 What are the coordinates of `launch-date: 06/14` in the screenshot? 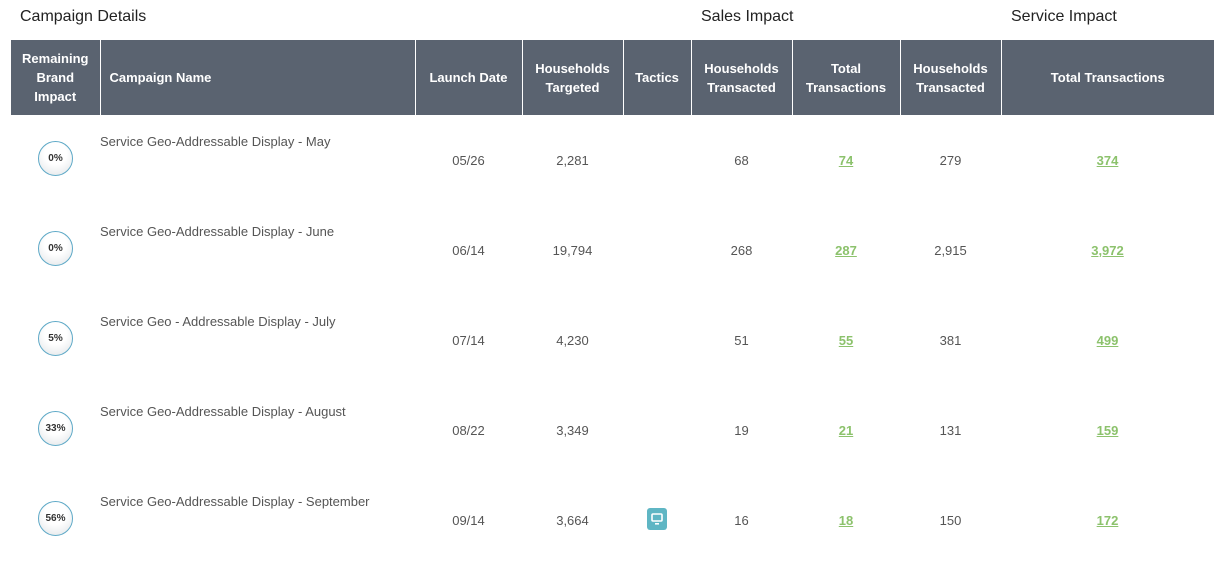 It's located at (468, 250).